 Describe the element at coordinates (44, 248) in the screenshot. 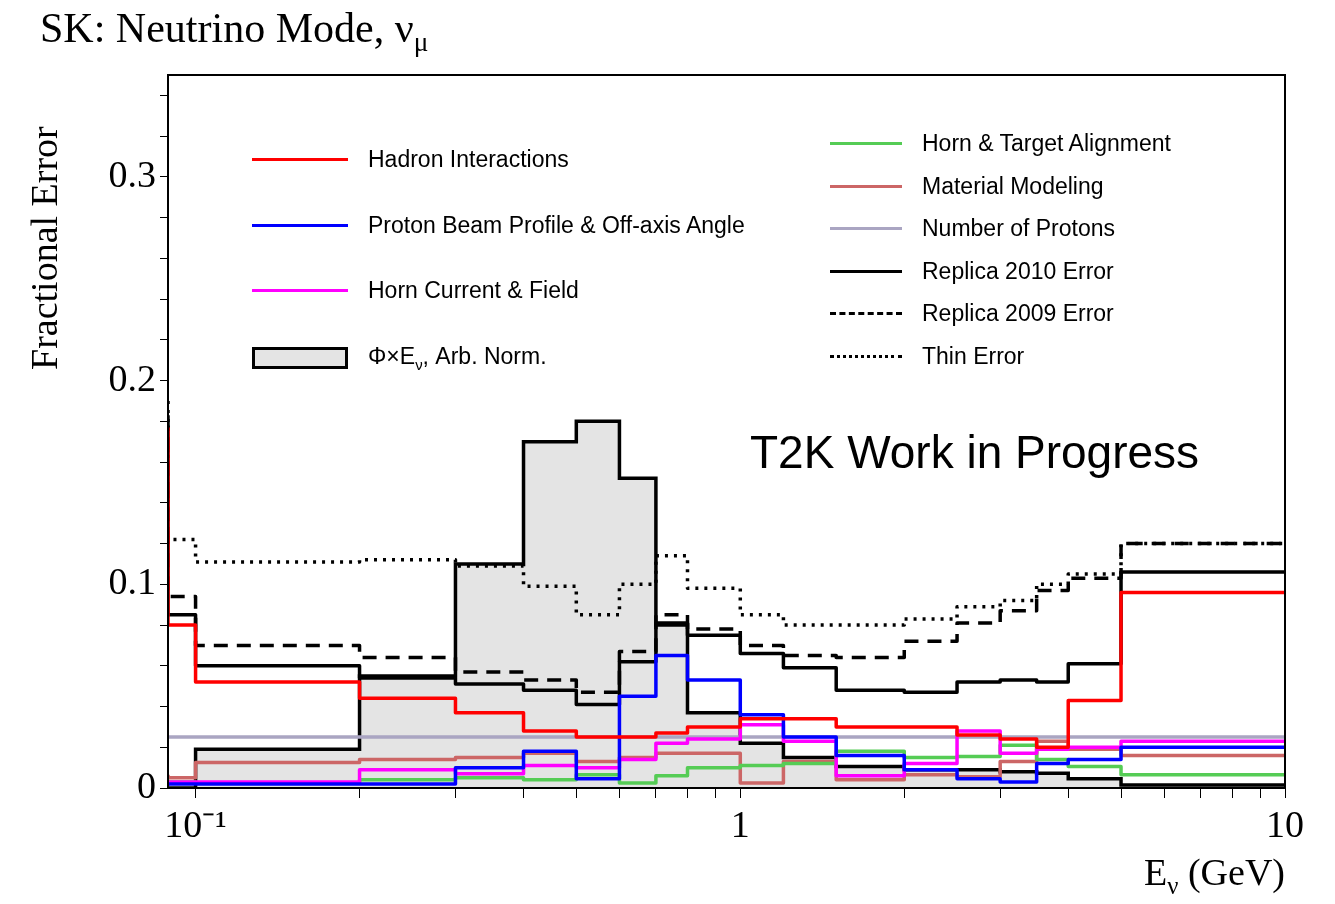

I see `y-axis-title: Fractional Error` at that location.